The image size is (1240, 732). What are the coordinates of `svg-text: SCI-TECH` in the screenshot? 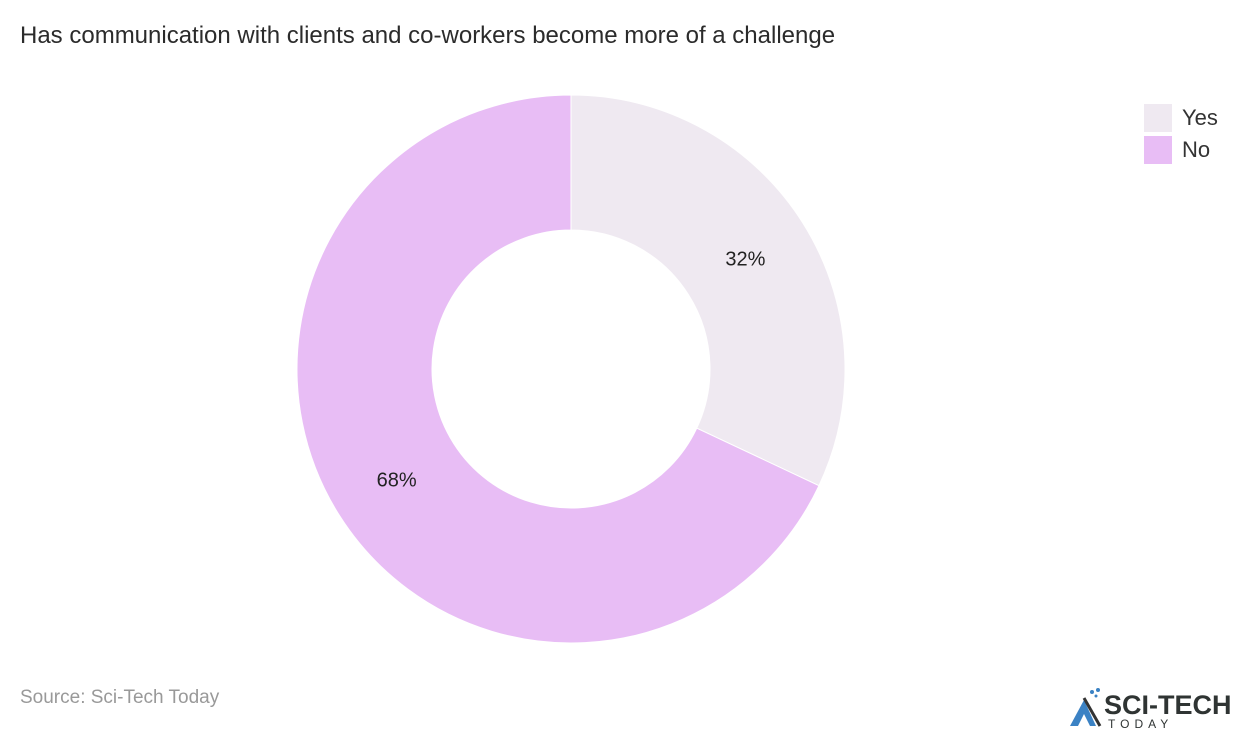 It's located at (1168, 705).